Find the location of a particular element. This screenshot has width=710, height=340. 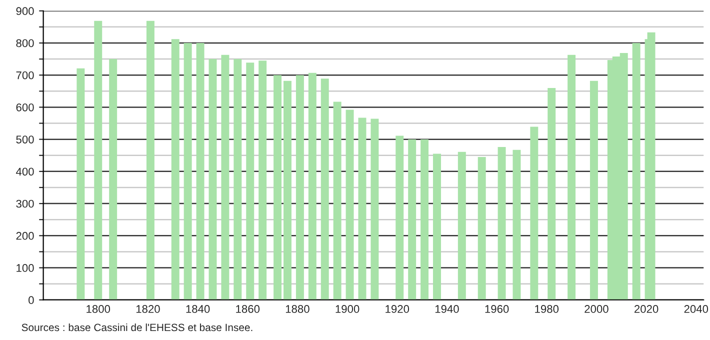

y-tick-label: 500 is located at coordinates (25, 140).